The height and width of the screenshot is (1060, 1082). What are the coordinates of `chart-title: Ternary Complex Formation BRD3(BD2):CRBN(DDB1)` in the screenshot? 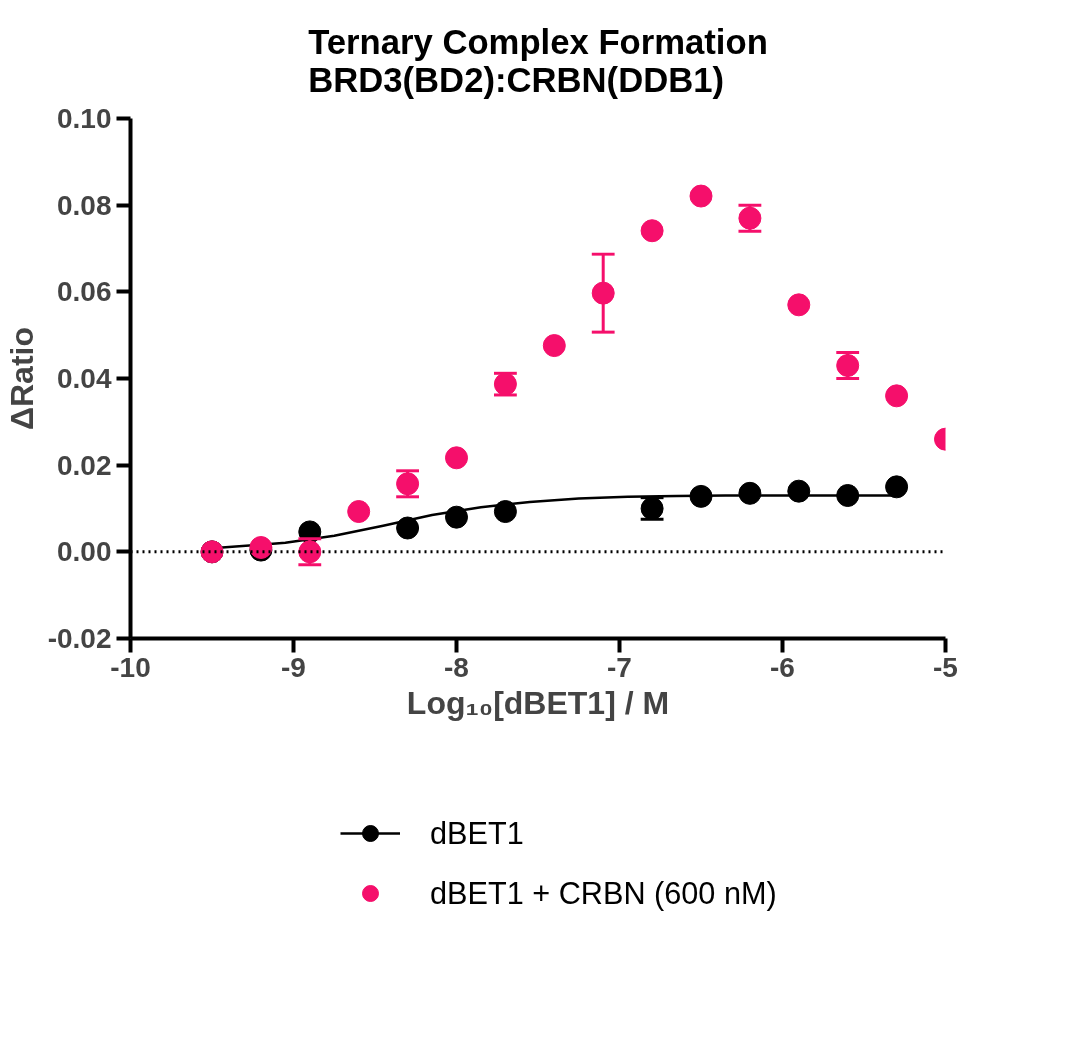 It's located at (538, 60).